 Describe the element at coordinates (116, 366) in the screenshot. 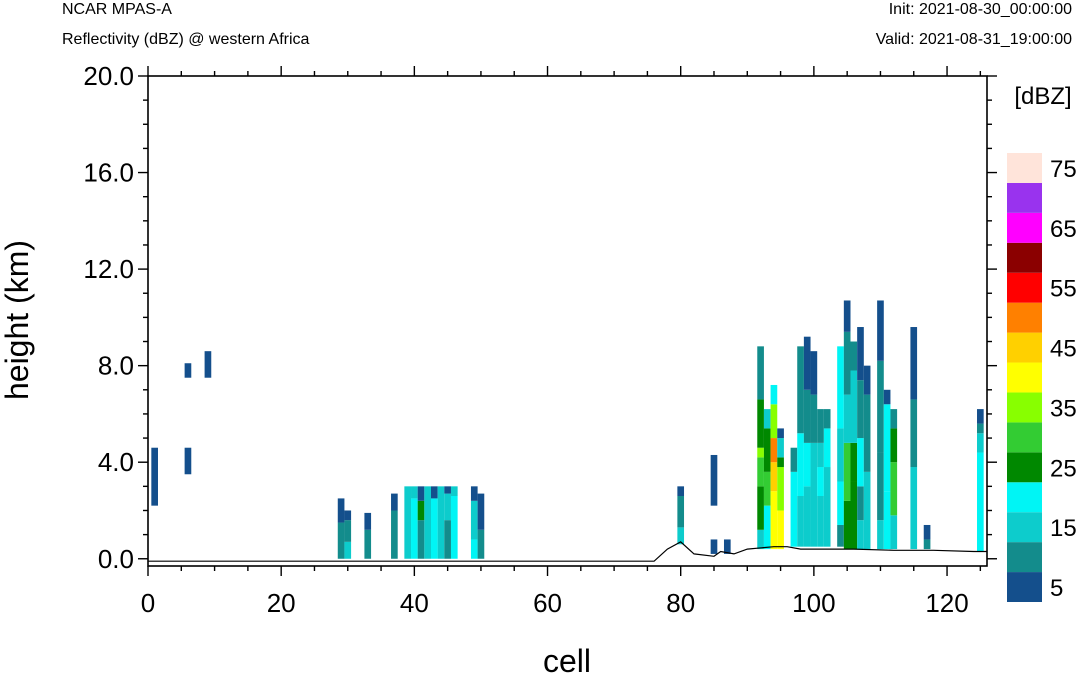

I see `y-tick-label: 8.0` at that location.